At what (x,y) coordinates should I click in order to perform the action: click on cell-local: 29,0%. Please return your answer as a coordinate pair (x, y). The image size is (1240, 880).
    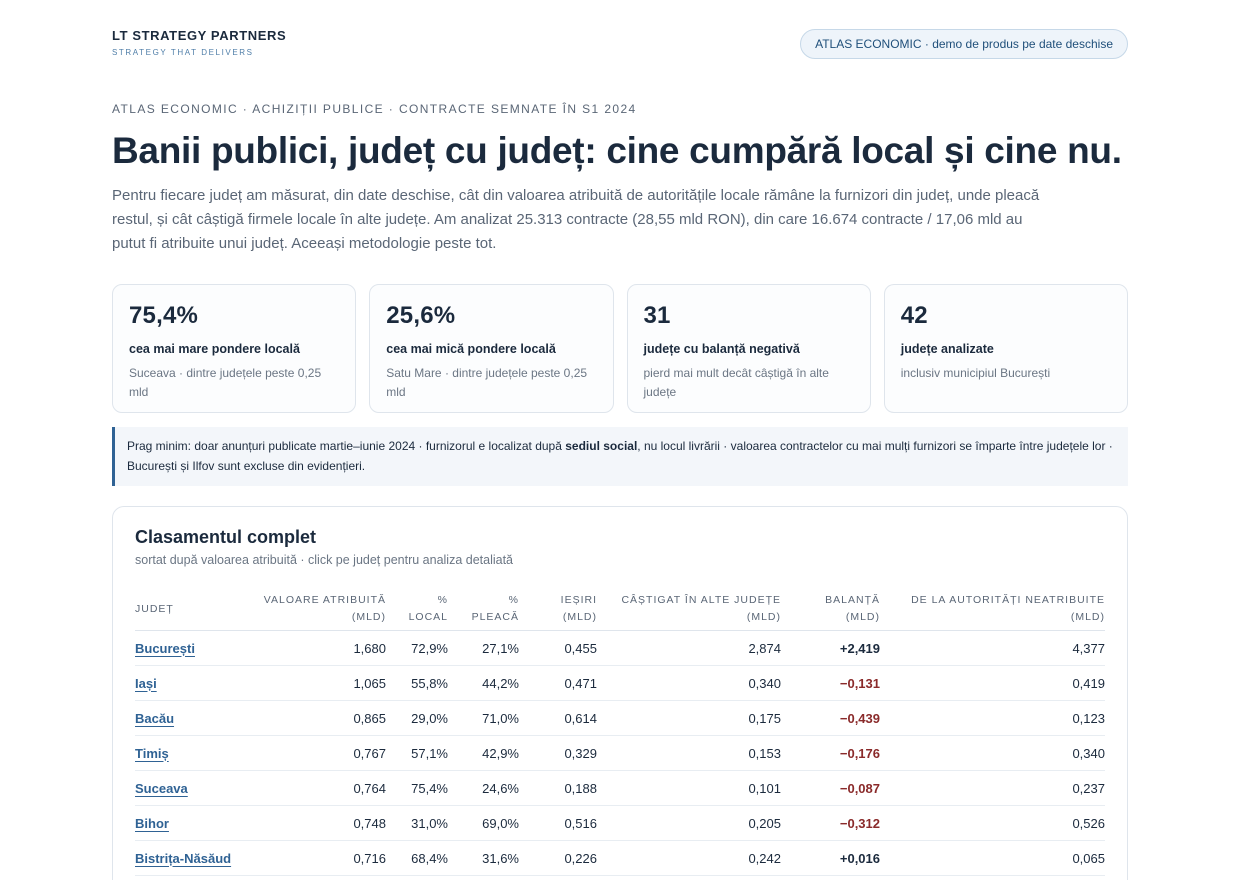
    Looking at the image, I should click on (429, 718).